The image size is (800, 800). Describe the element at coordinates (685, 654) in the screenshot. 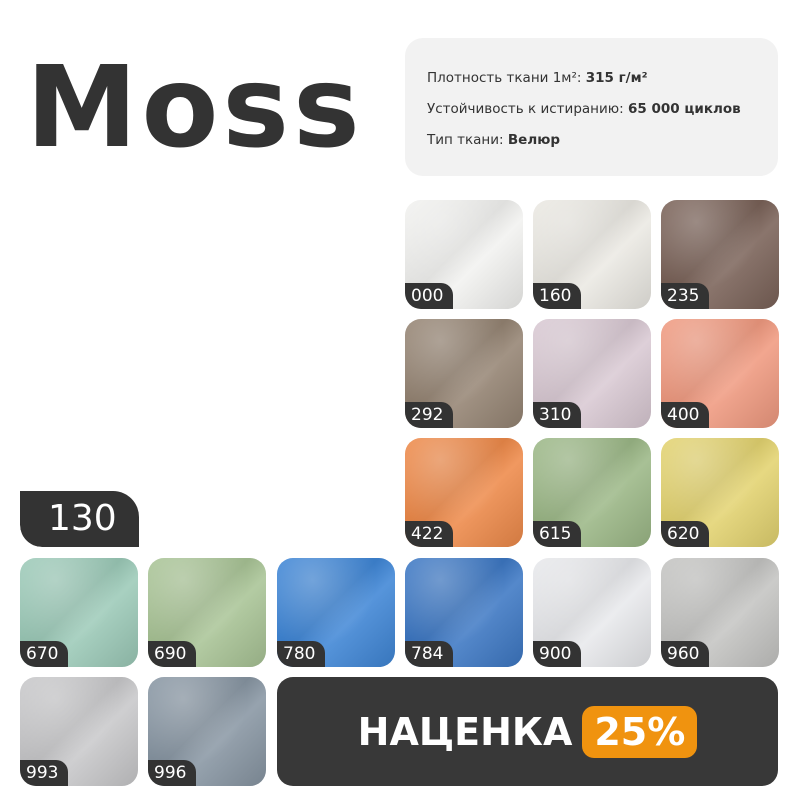

I see `swatch-code-label: 960` at that location.